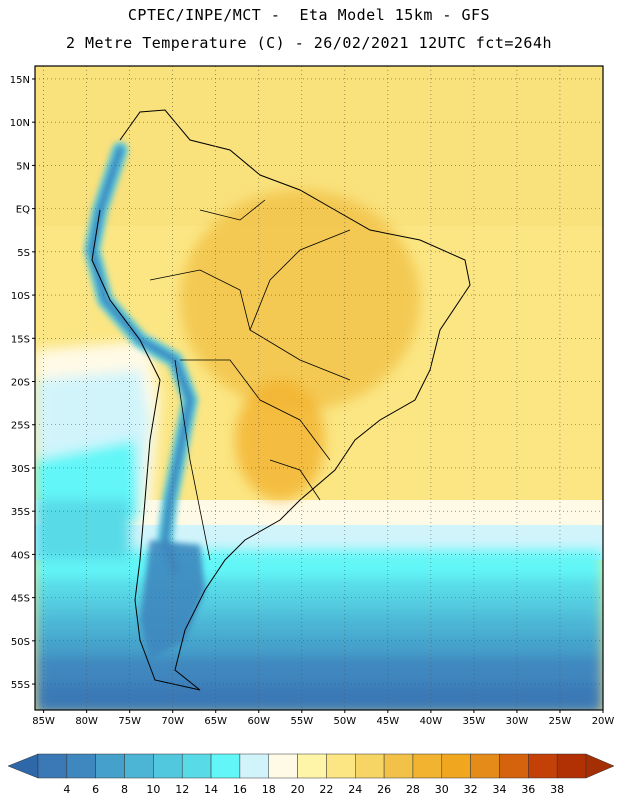  Describe the element at coordinates (298, 789) in the screenshot. I see `colorbar-label: 20` at that location.